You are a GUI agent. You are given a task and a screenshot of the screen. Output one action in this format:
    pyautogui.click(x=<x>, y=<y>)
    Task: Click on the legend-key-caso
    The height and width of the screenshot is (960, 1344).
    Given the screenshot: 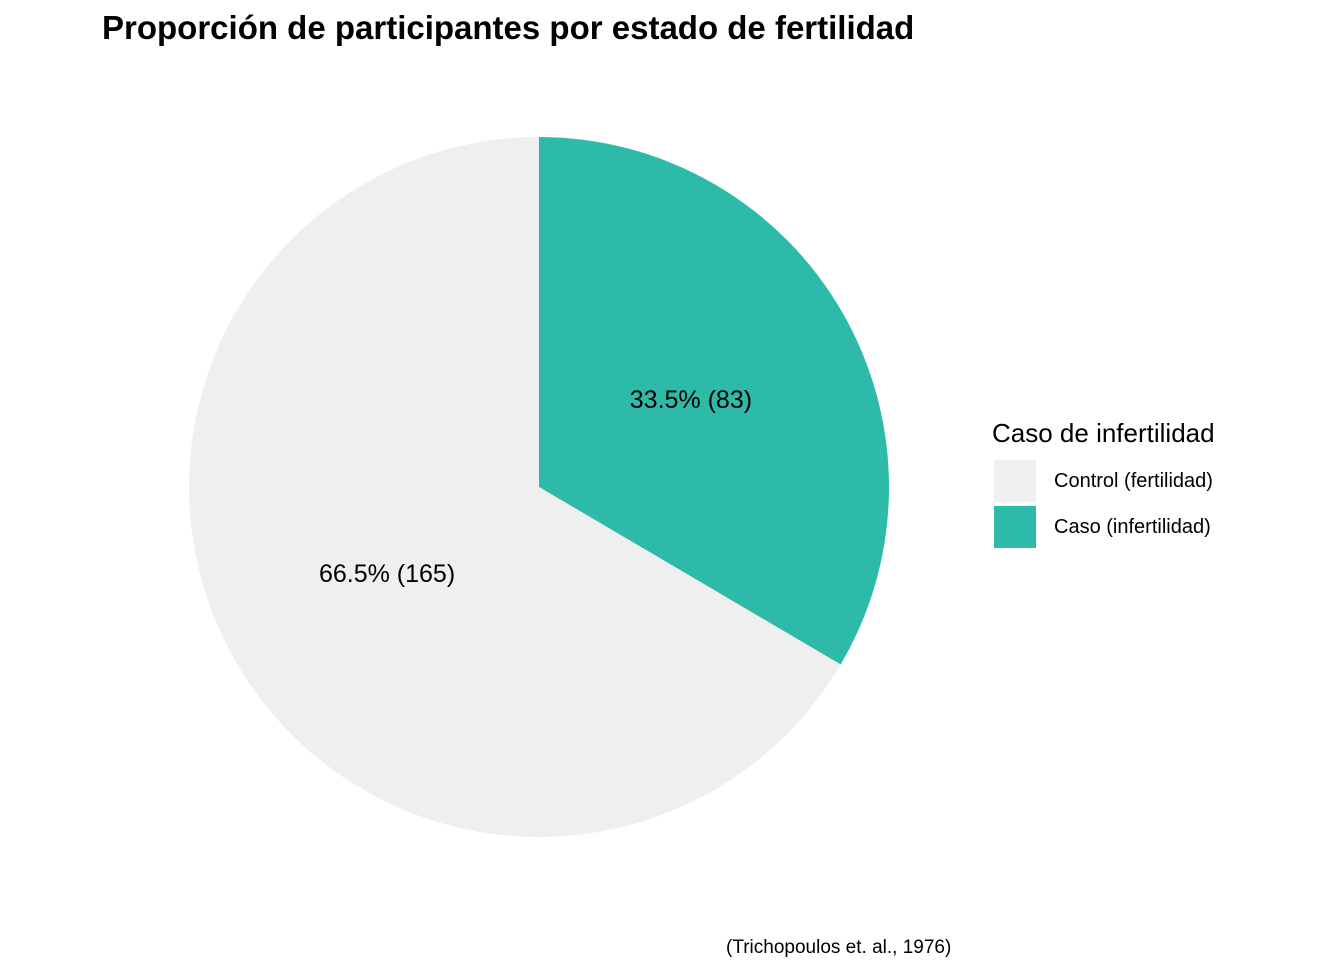 What is the action you would take?
    pyautogui.click(x=1015, y=527)
    